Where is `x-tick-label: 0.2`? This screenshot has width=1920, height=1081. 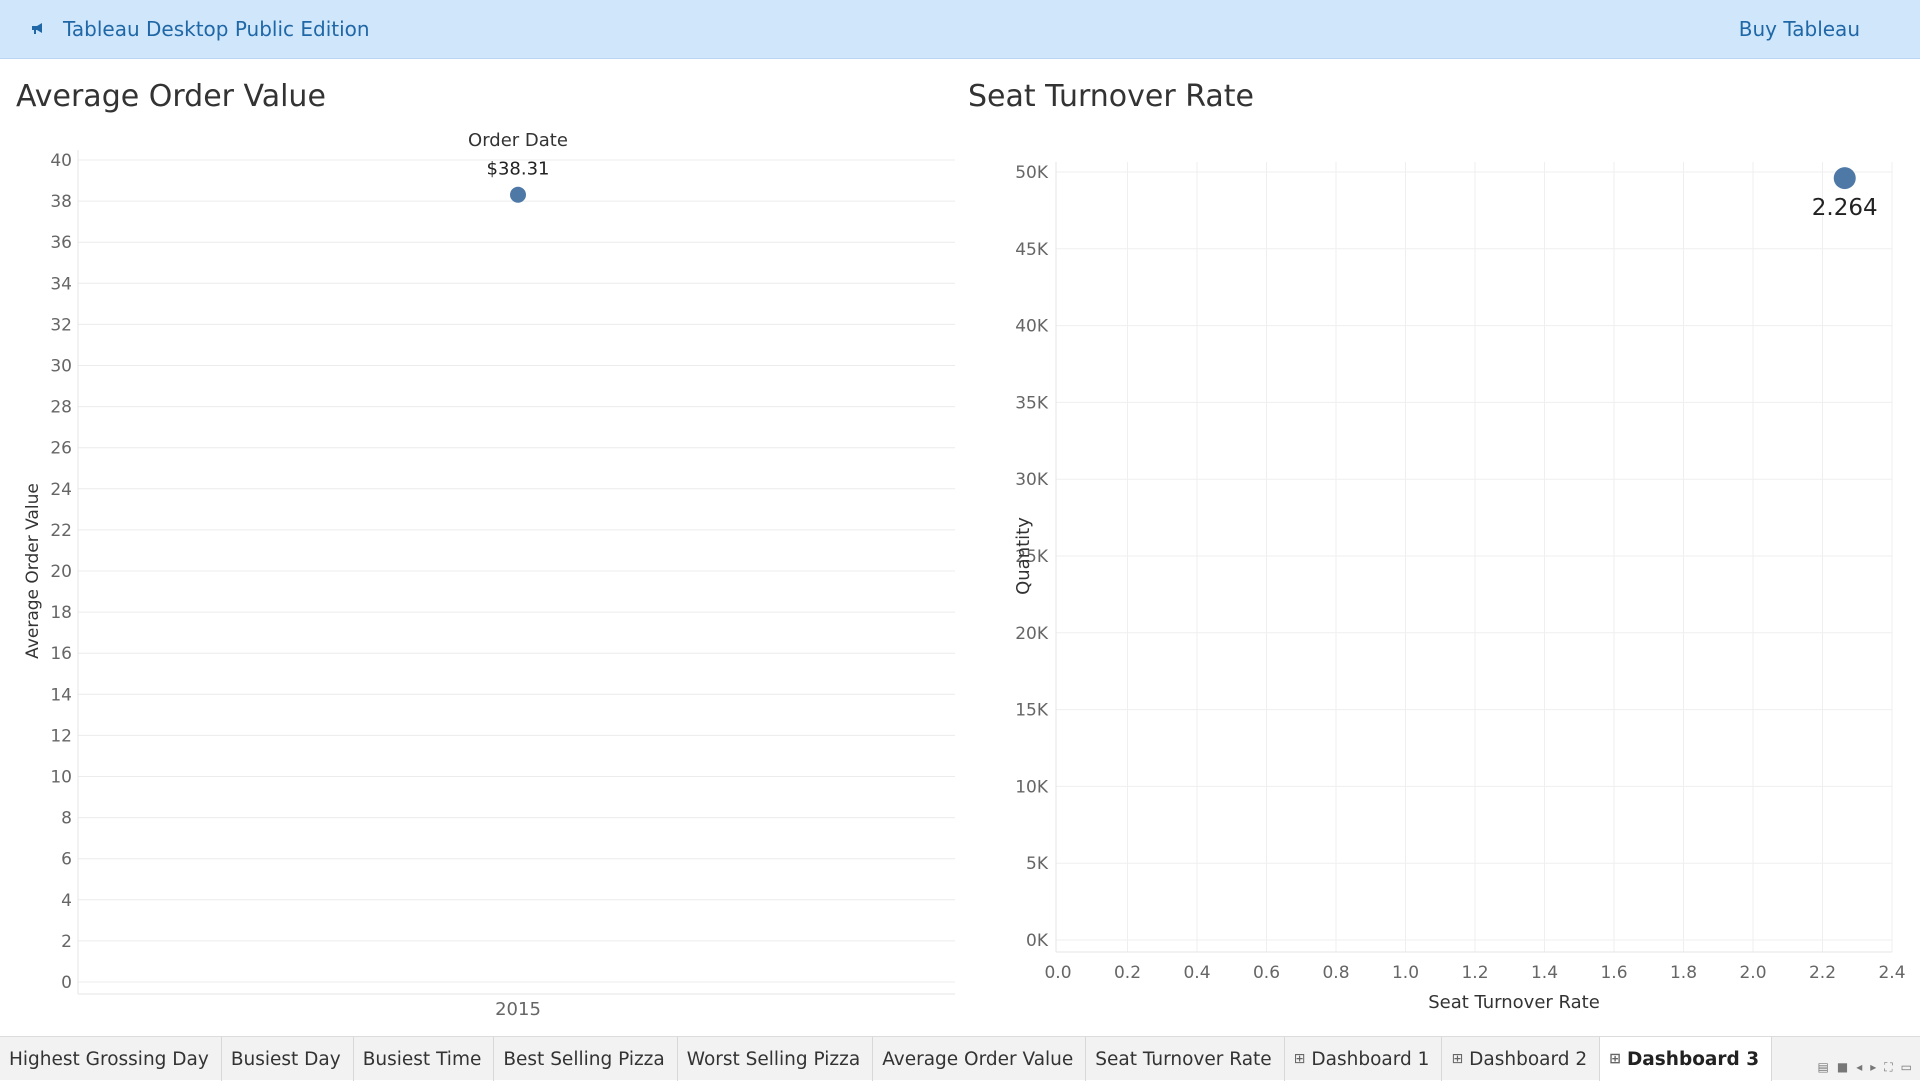
x-tick-label: 0.2 is located at coordinates (1127, 973).